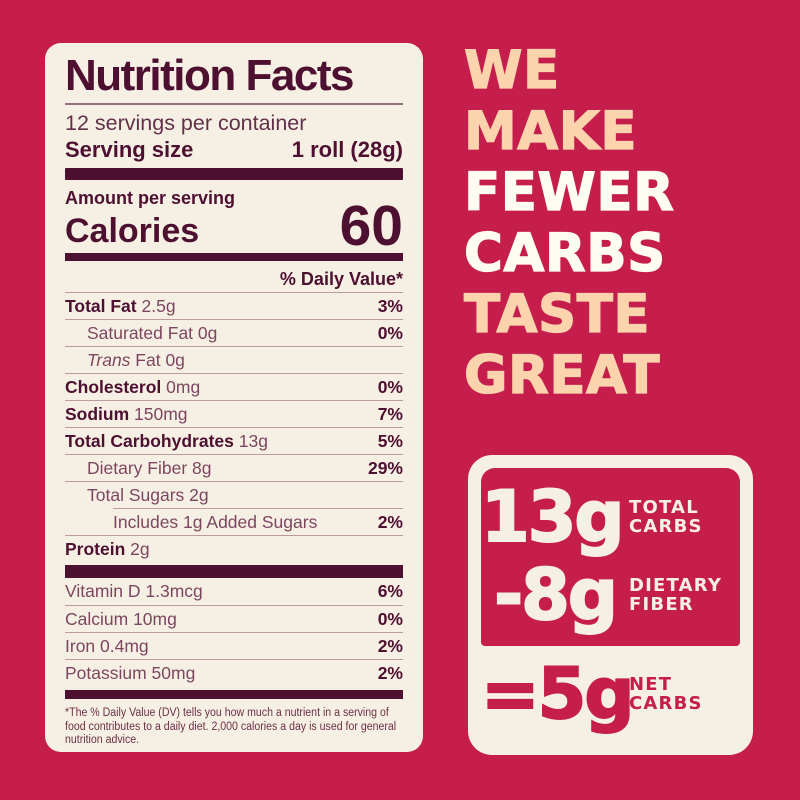 This screenshot has height=800, width=800. What do you see at coordinates (234, 332) in the screenshot?
I see `nutrient-row-saturated-fat: Saturated Fat 0g 0%` at bounding box center [234, 332].